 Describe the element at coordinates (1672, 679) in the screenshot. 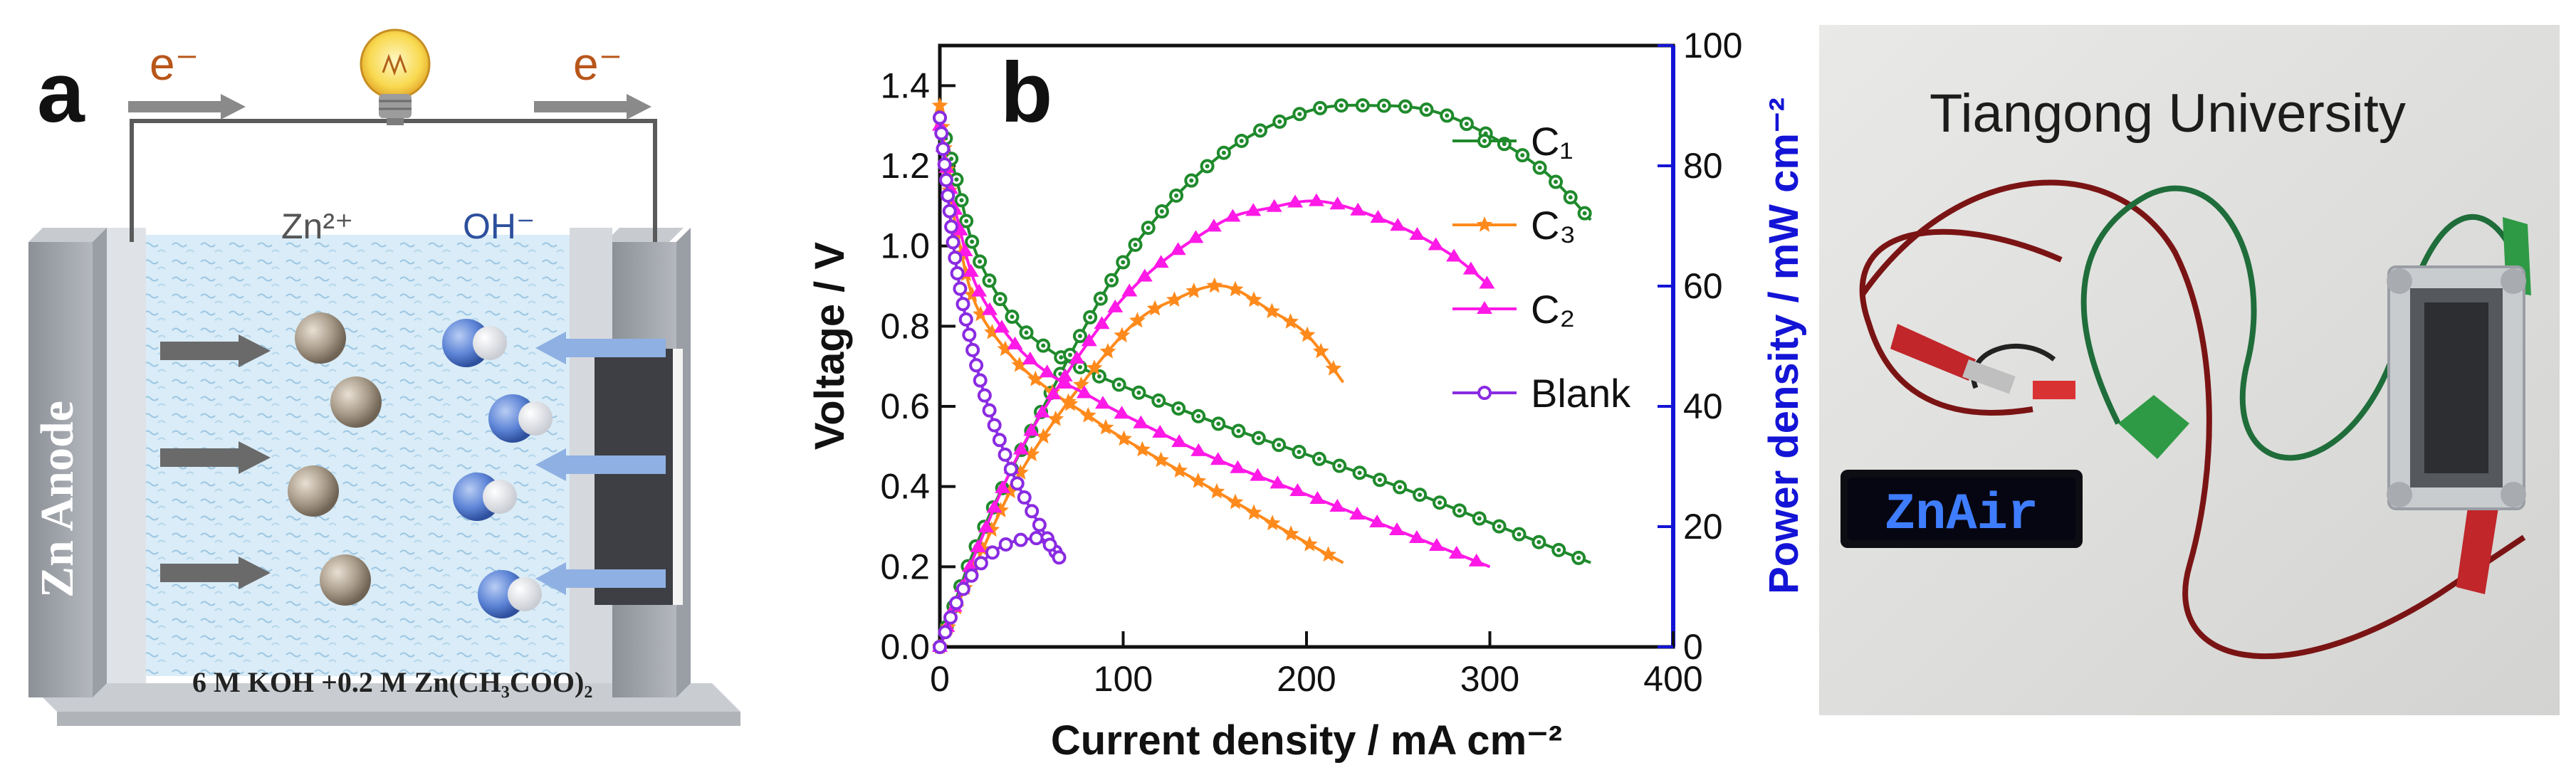

I see `x-tick-label: 400` at that location.